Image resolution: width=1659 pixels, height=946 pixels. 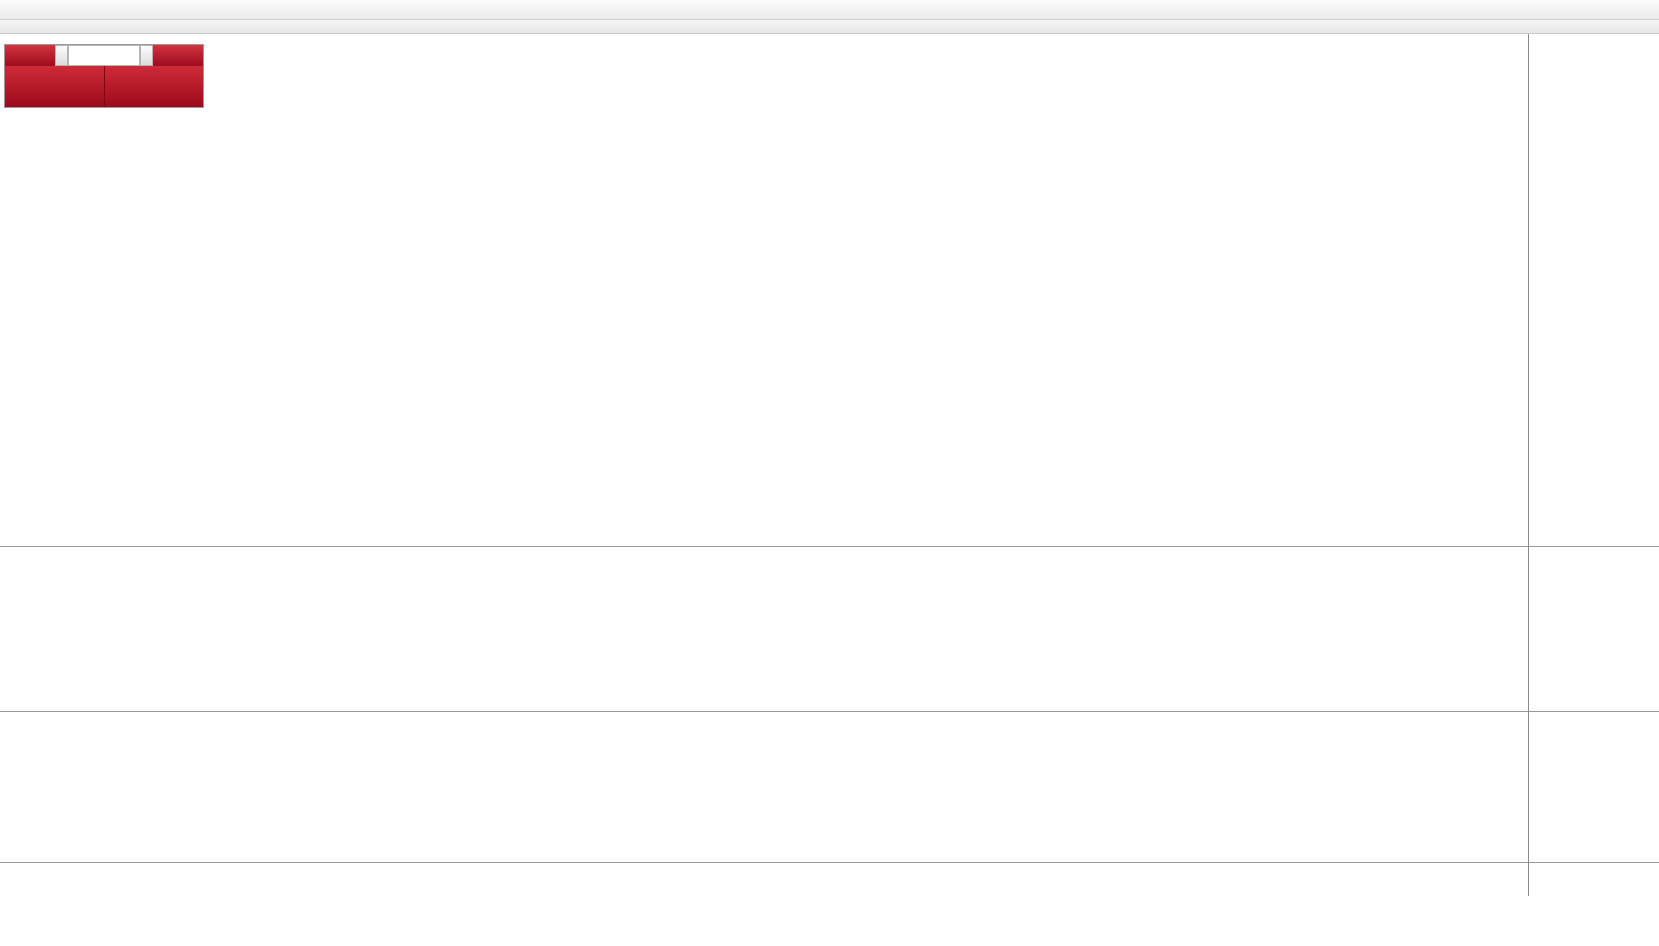 I want to click on one-click-trading-panel, so click(x=104, y=76).